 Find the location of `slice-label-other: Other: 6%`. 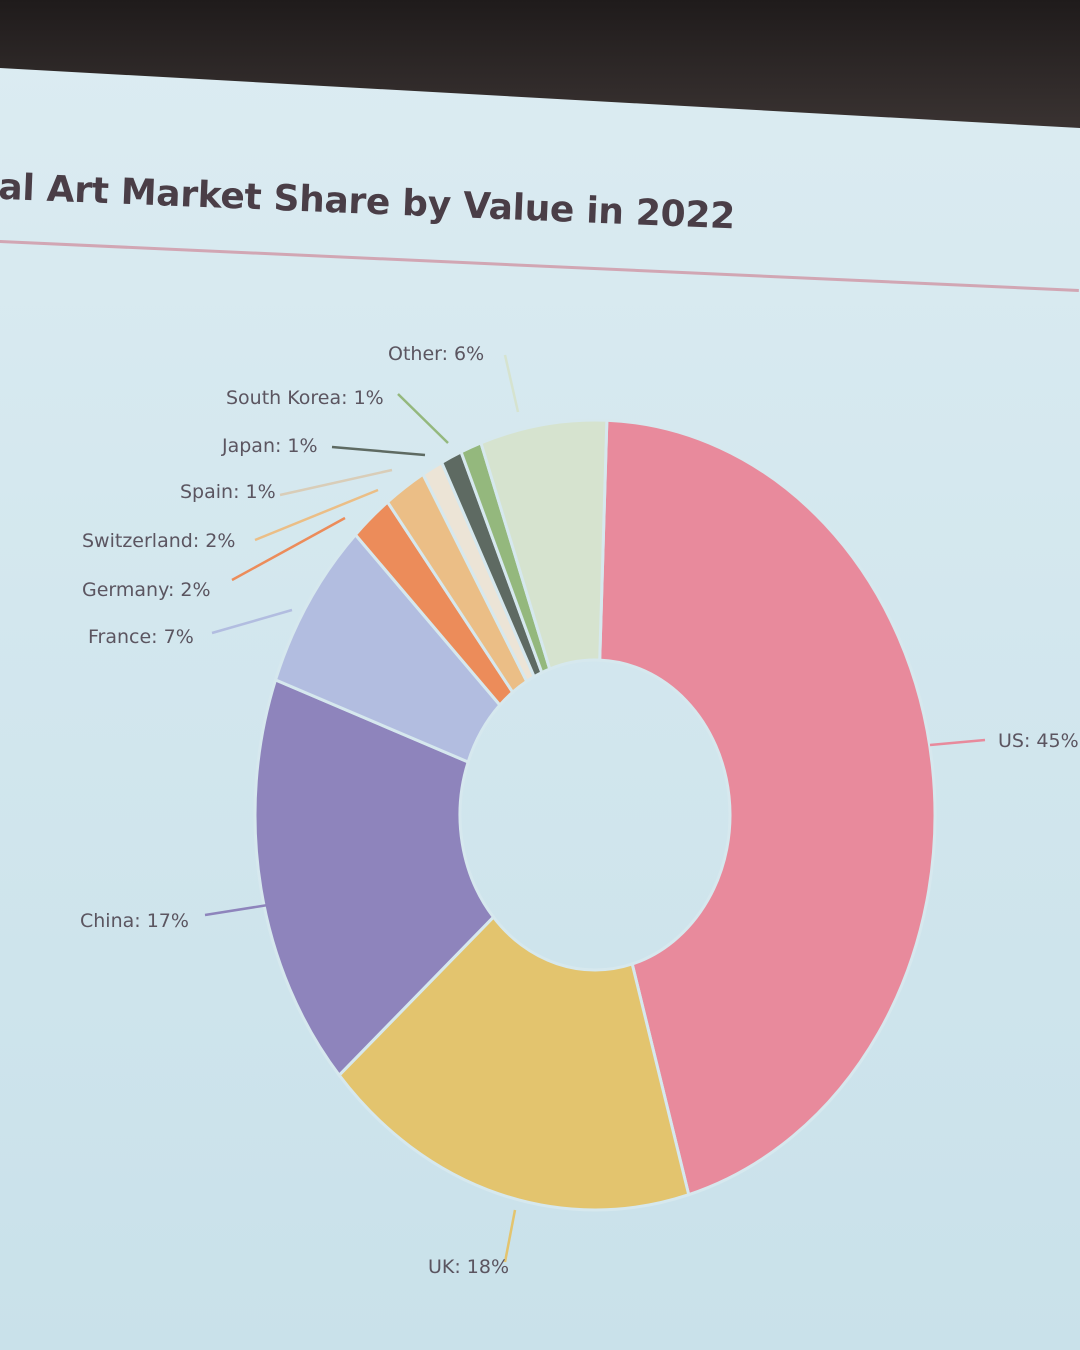

slice-label-other: Other: 6% is located at coordinates (436, 354).